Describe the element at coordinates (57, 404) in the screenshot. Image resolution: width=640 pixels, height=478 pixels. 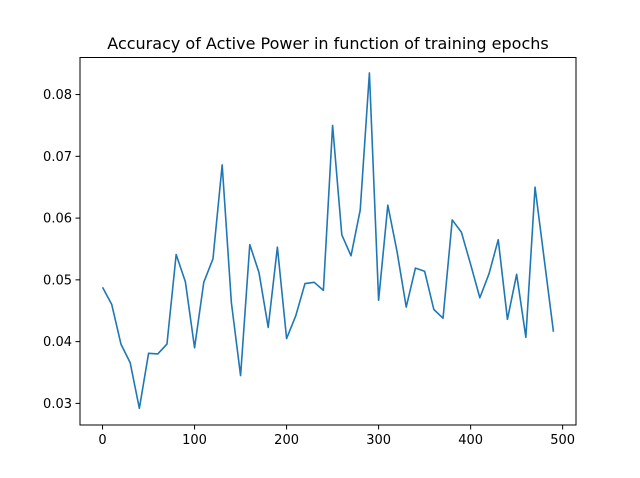
I see `y-tick-label: 0.03` at that location.